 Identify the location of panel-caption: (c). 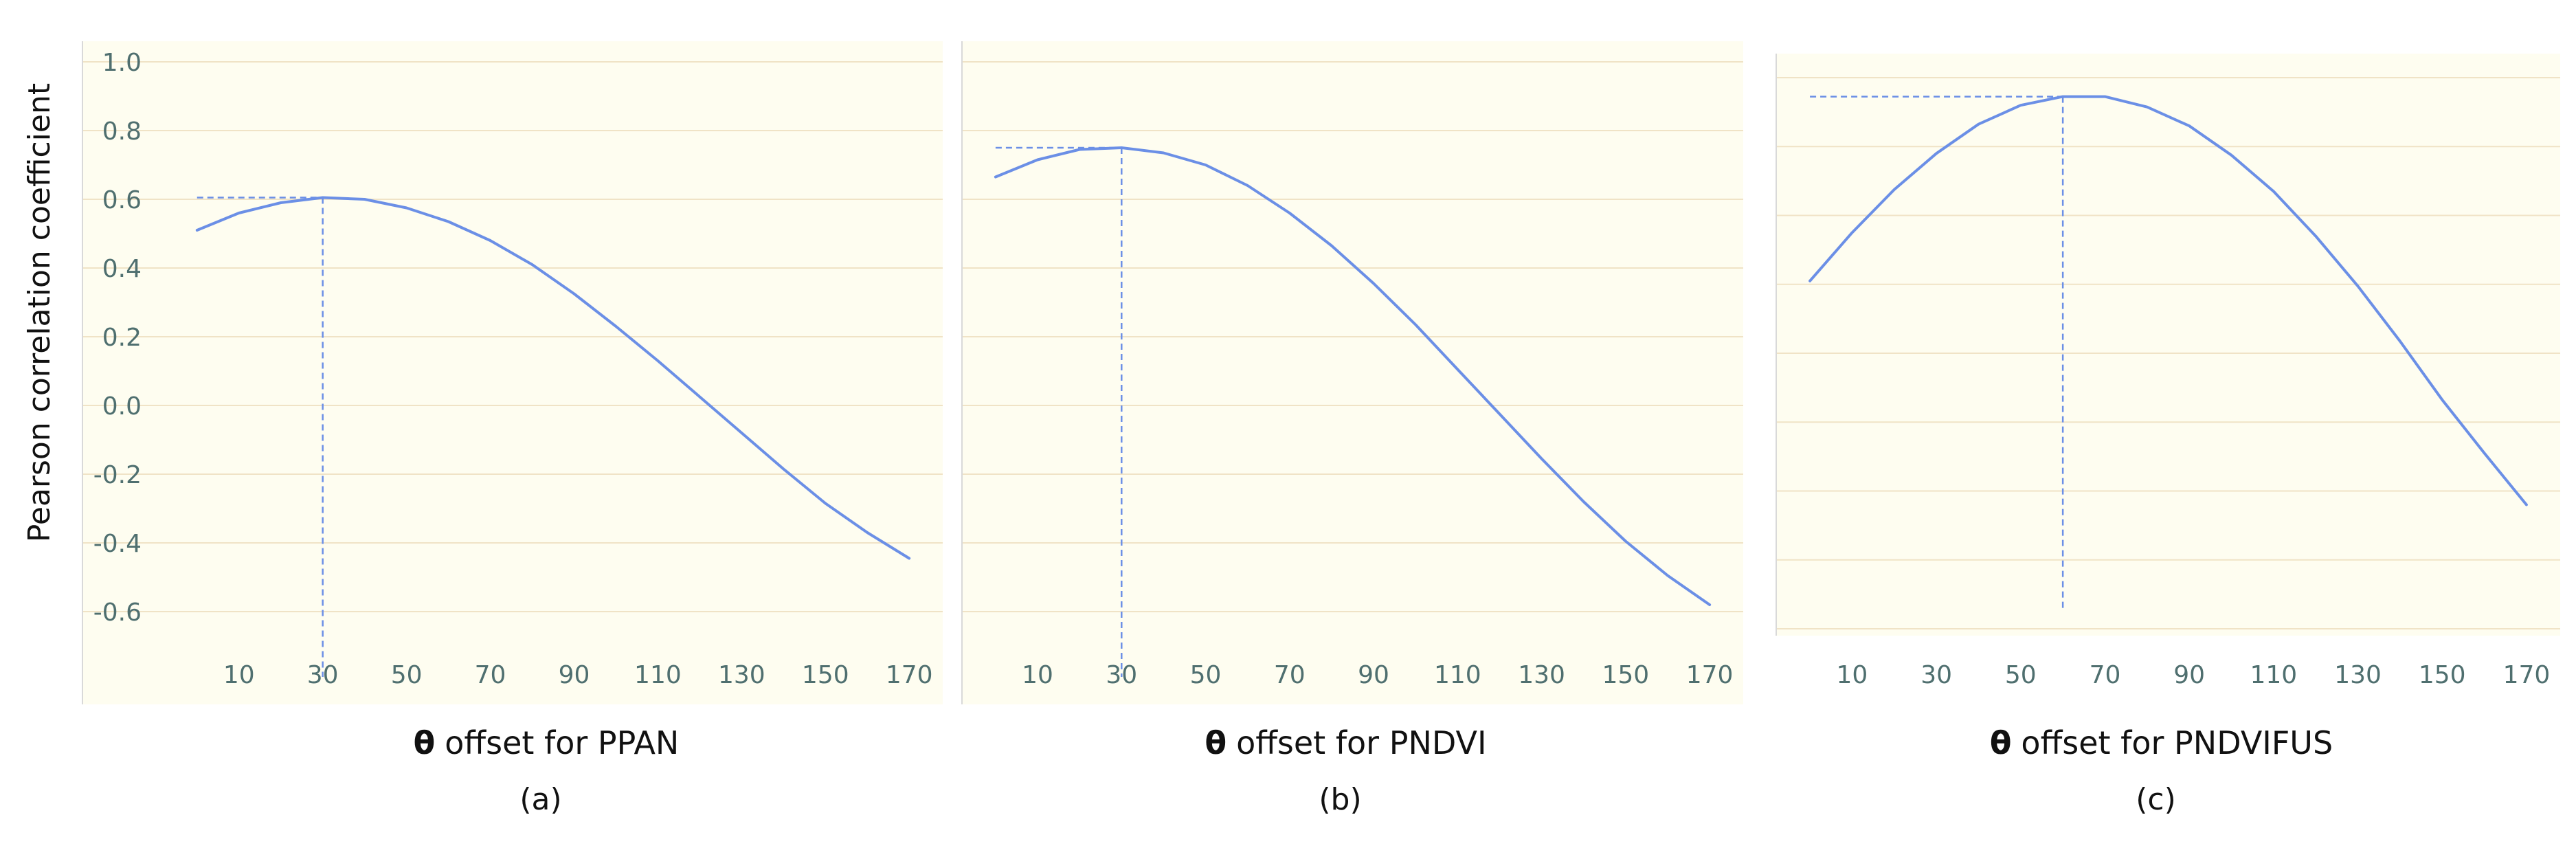
(2156, 800).